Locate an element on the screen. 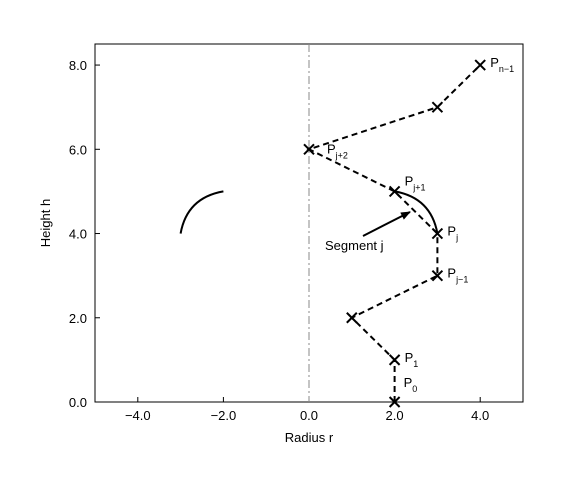  annotation-arrow is located at coordinates (386, 224).